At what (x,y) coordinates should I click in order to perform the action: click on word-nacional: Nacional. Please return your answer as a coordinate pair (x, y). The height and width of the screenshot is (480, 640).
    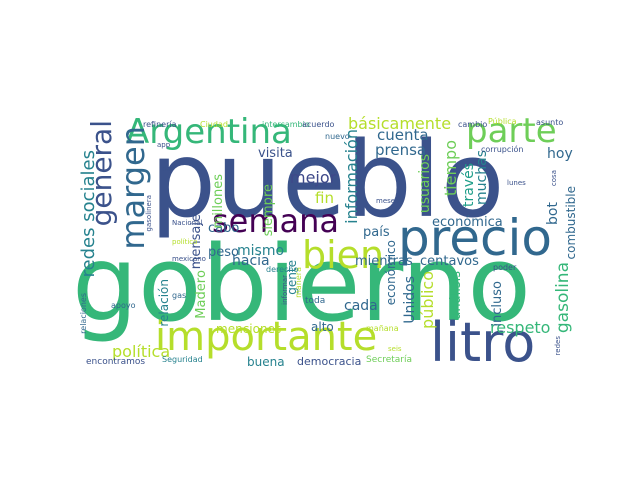
    Looking at the image, I should click on (187, 223).